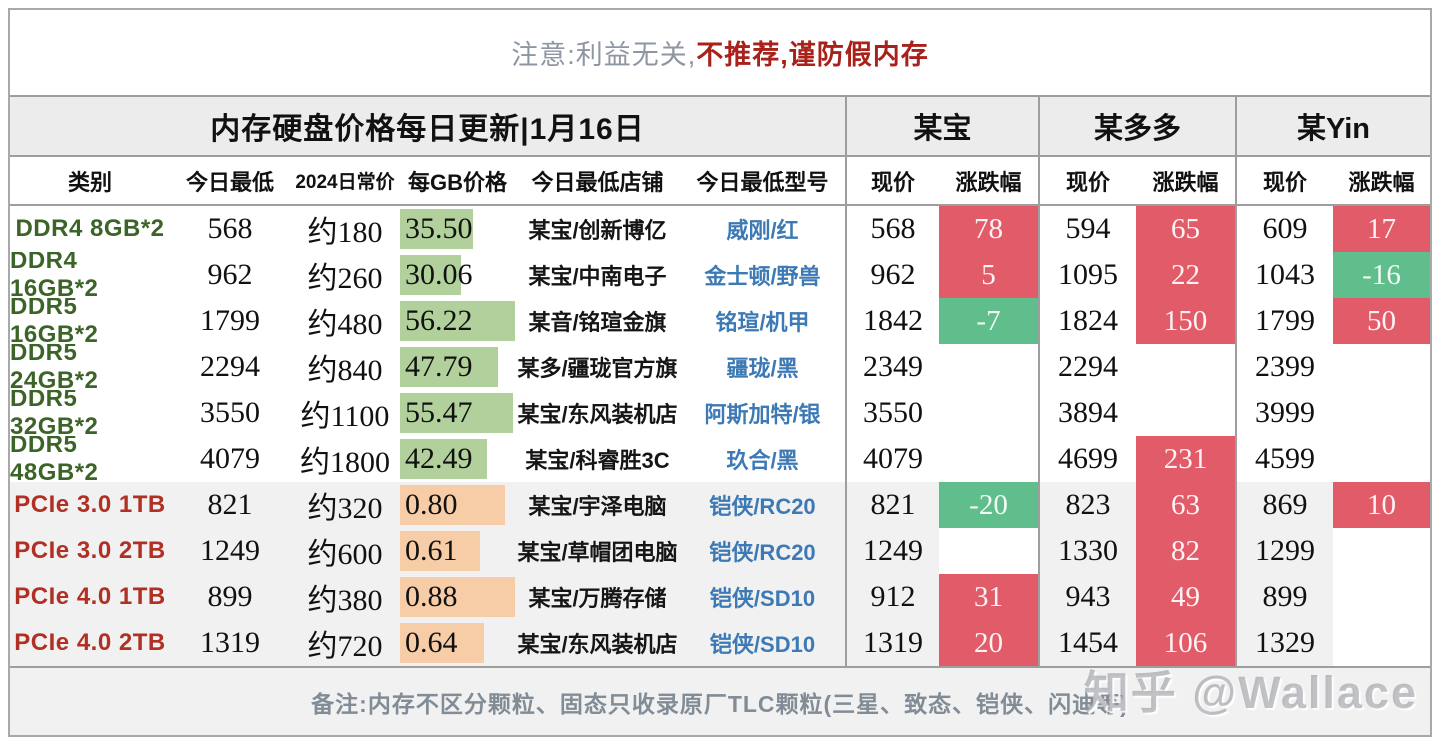 This screenshot has height=745, width=1440. I want to click on category-label: PCIe 3.0 2TB, so click(90, 551).